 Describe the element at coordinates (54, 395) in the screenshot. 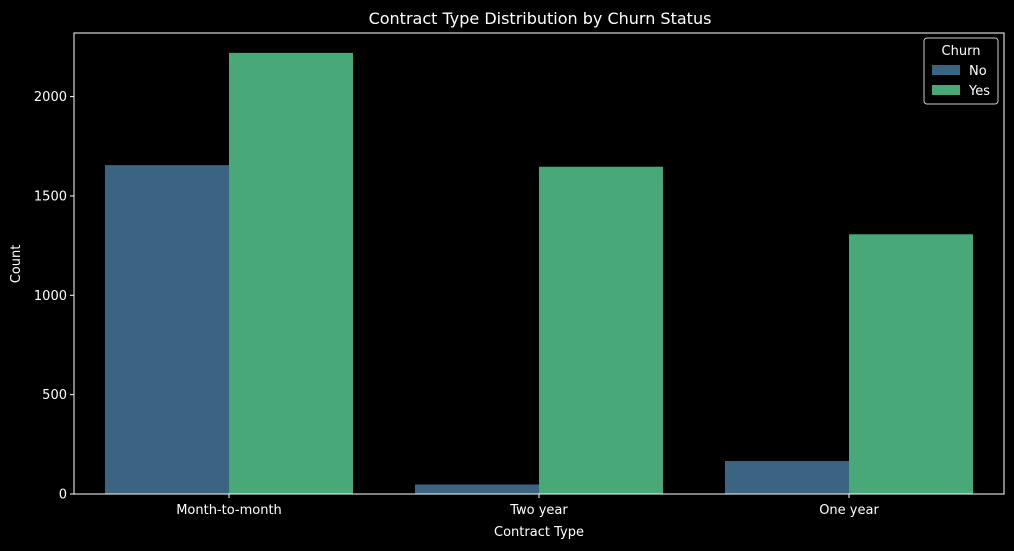

I see `y-tick-label: 500` at that location.